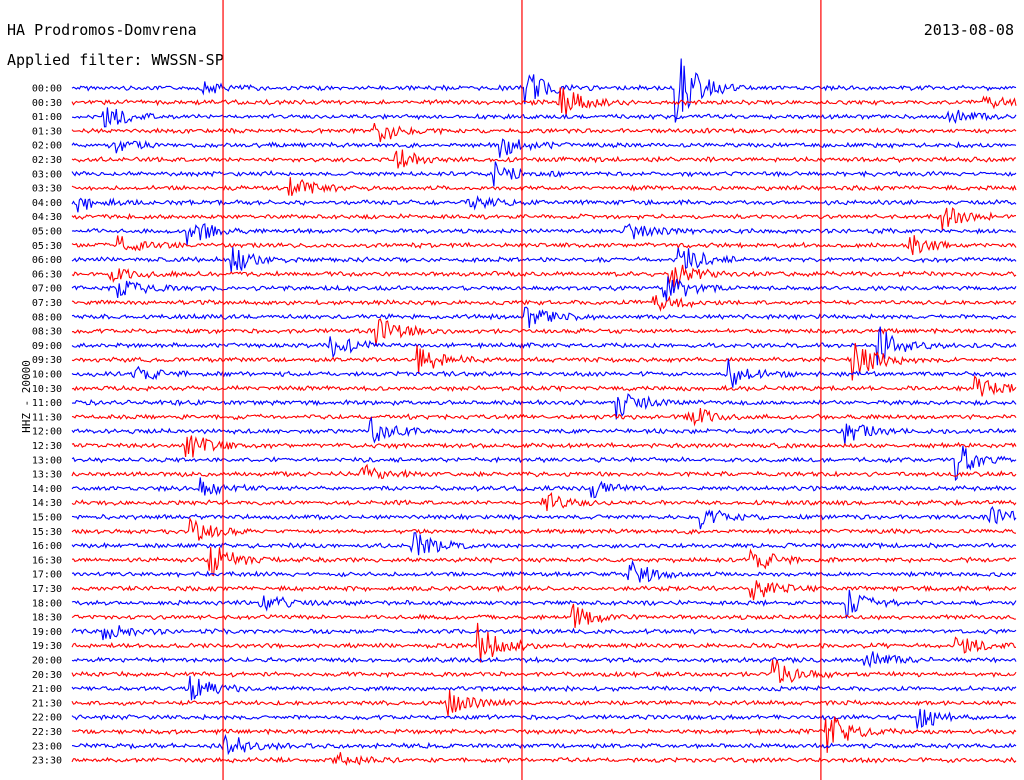 Image resolution: width=1024 pixels, height=780 pixels. Describe the element at coordinates (47, 403) in the screenshot. I see `time-label-22: 11:00` at that location.